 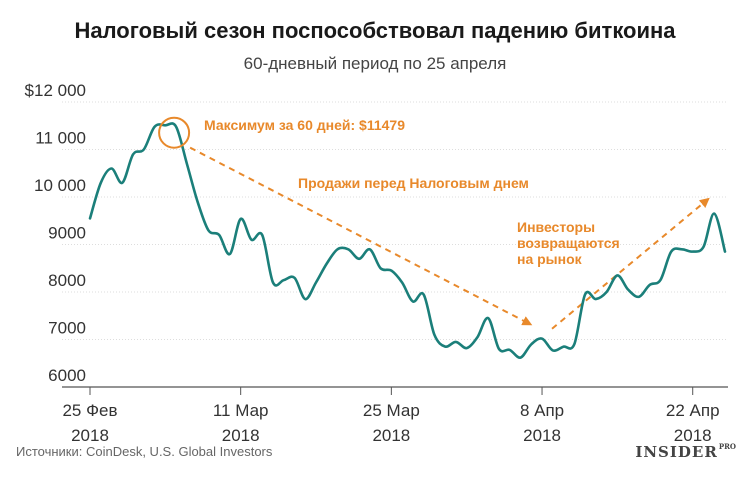 What do you see at coordinates (67, 280) in the screenshot?
I see `y-tick-label: 8000` at bounding box center [67, 280].